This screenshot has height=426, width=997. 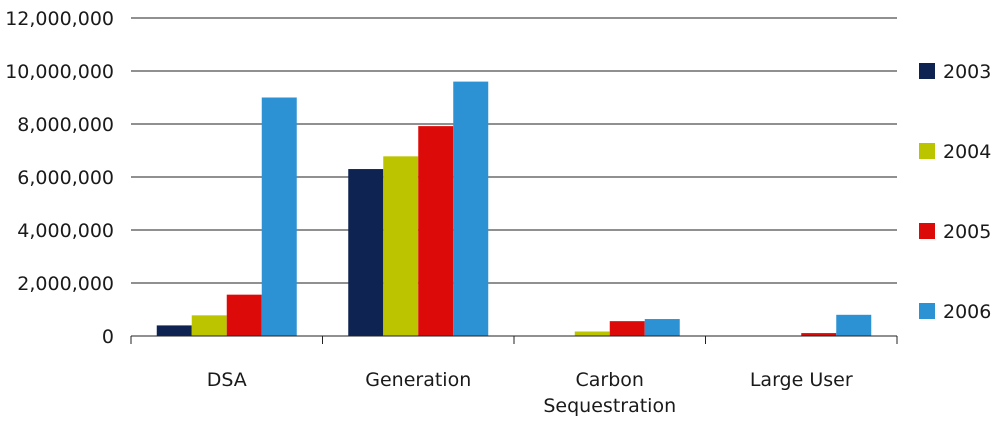 I want to click on legend-swatch-2006, so click(x=927, y=311).